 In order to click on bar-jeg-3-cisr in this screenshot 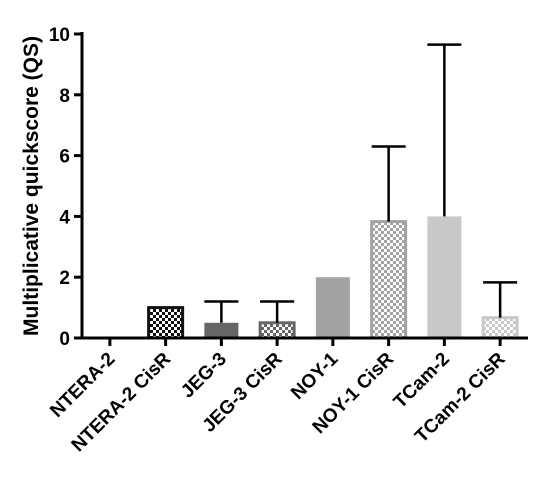, I will do `click(277, 330)`.